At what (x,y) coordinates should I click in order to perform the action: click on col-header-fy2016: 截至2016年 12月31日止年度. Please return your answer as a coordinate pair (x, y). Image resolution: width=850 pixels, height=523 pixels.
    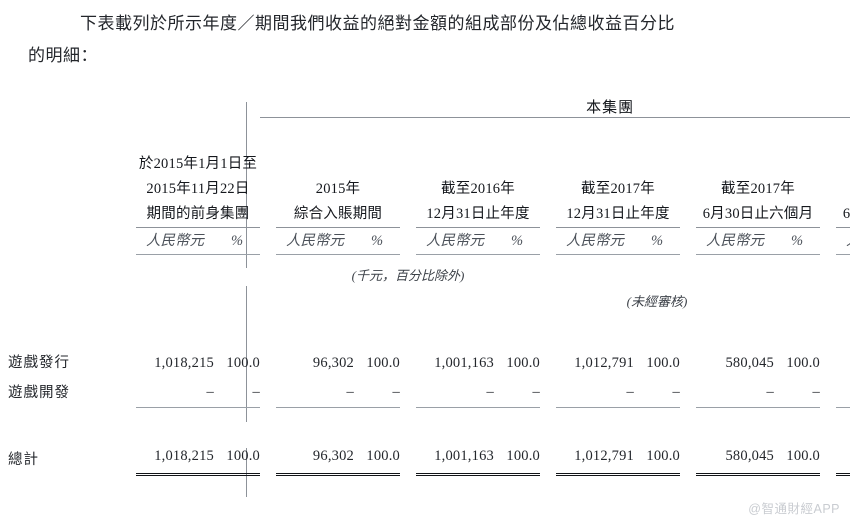
    Looking at the image, I should click on (478, 190).